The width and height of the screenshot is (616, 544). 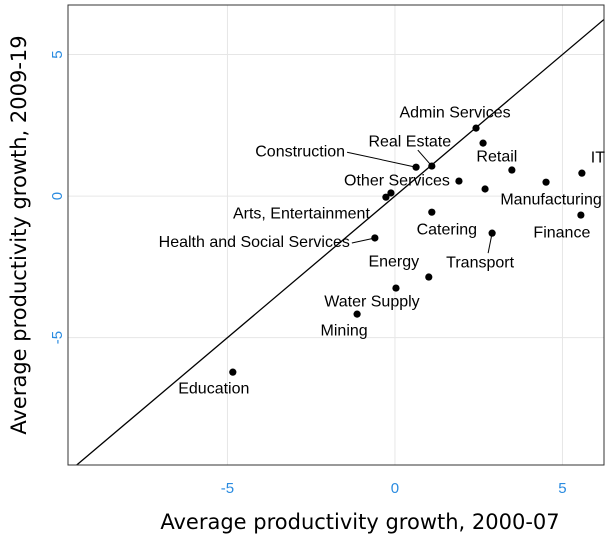 What do you see at coordinates (598, 157) in the screenshot?
I see `point-label: IT` at bounding box center [598, 157].